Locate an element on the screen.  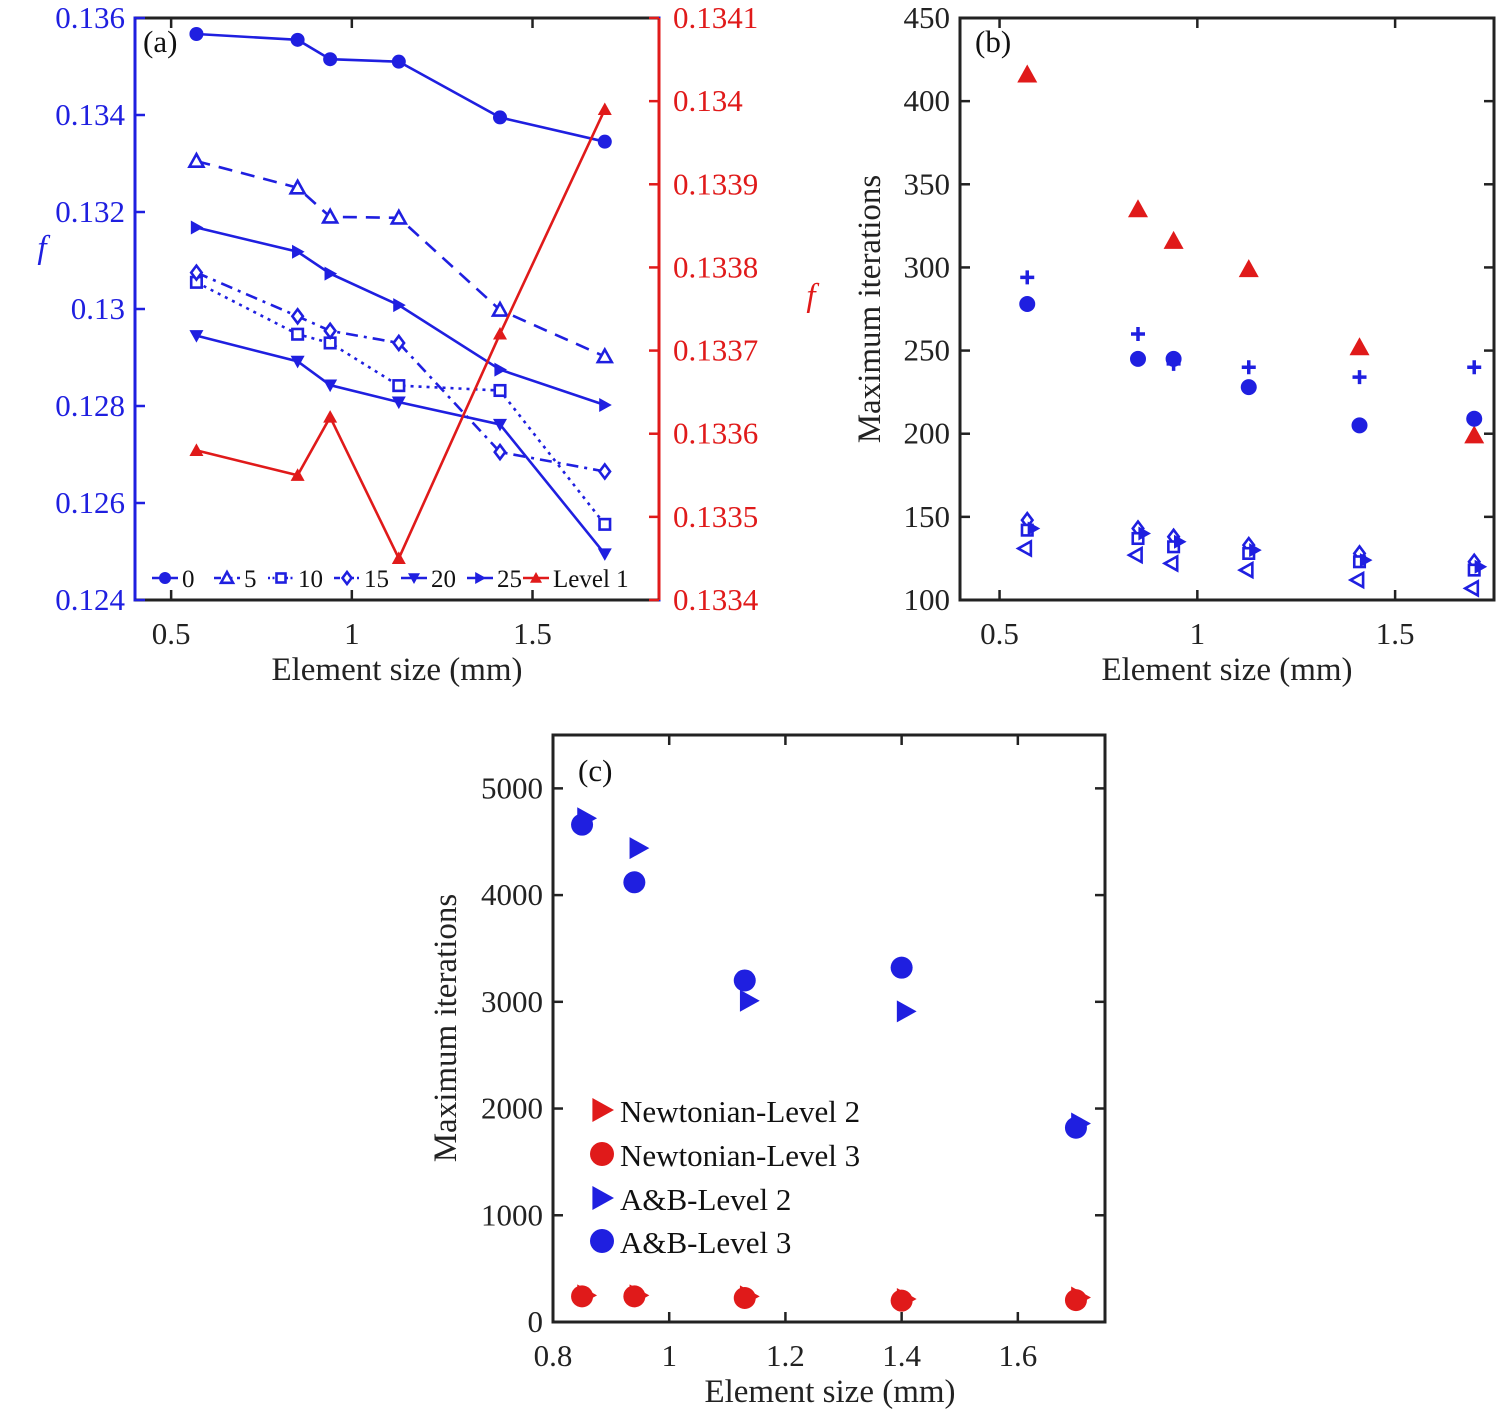
legend-label: Newtonian-Level 2 is located at coordinates (740, 1111).